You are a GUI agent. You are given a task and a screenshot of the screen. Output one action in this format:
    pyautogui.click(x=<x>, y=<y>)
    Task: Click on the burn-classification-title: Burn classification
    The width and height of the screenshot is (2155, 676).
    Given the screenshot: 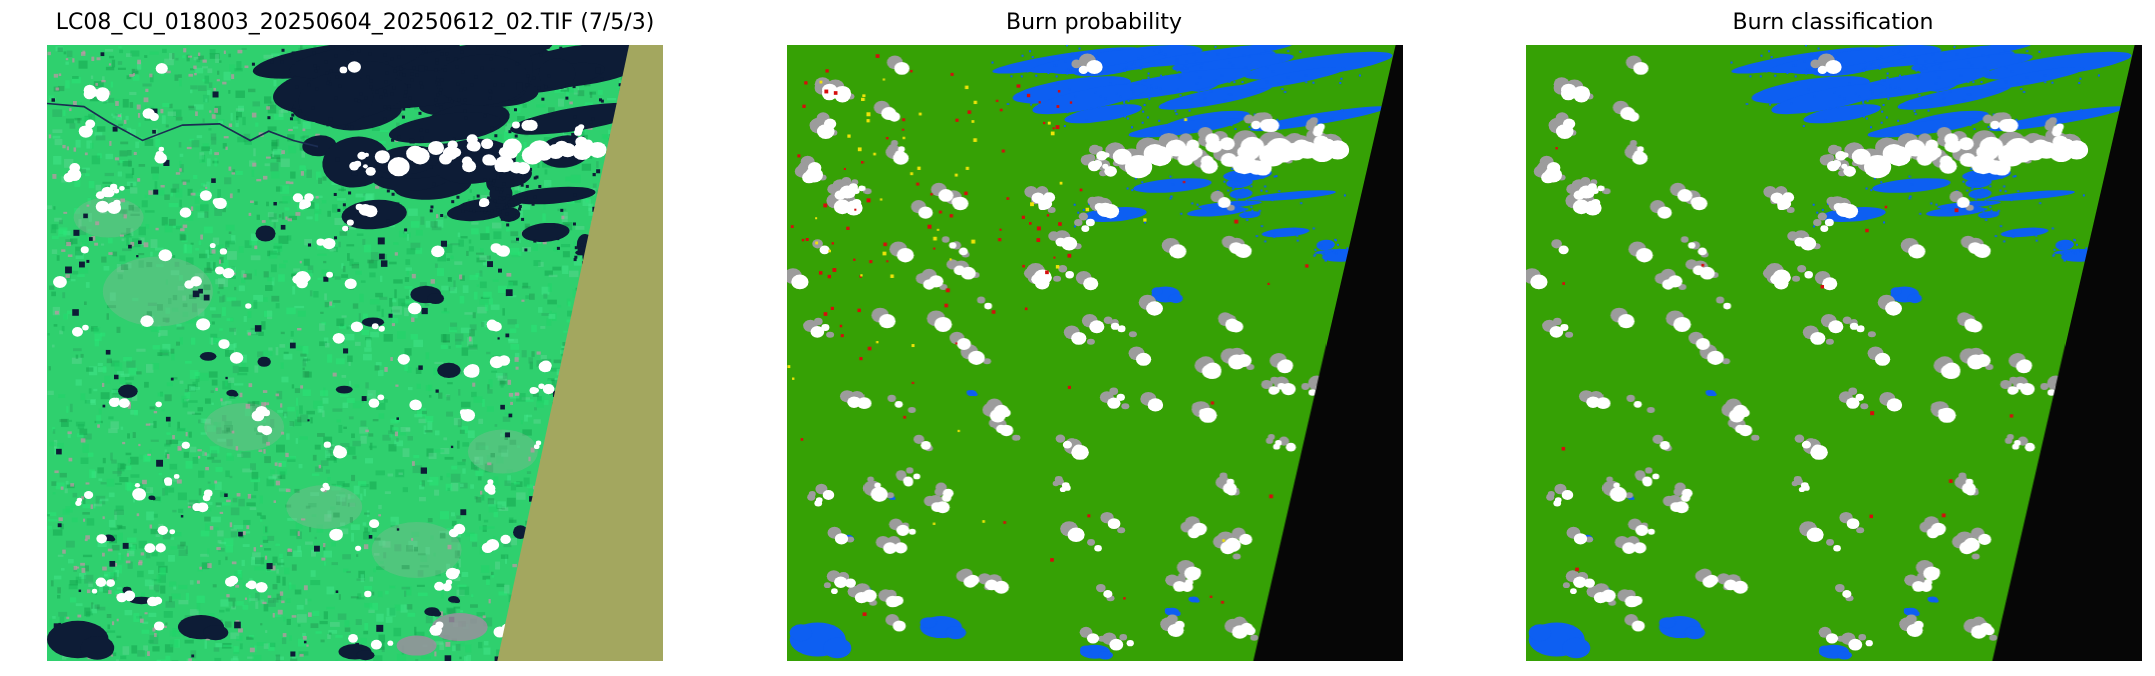 What is the action you would take?
    pyautogui.click(x=1833, y=22)
    